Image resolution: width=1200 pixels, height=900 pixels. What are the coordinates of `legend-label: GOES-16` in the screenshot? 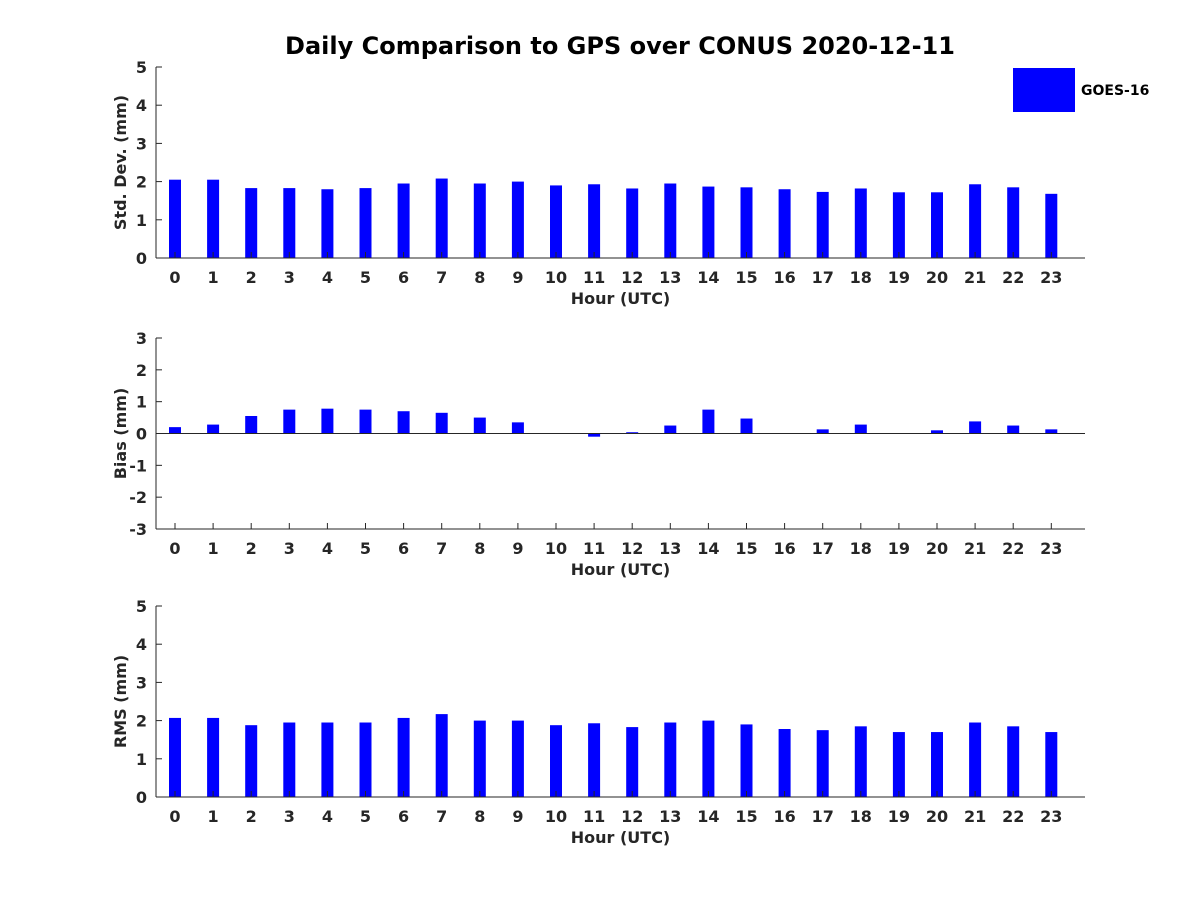 It's located at (1115, 91).